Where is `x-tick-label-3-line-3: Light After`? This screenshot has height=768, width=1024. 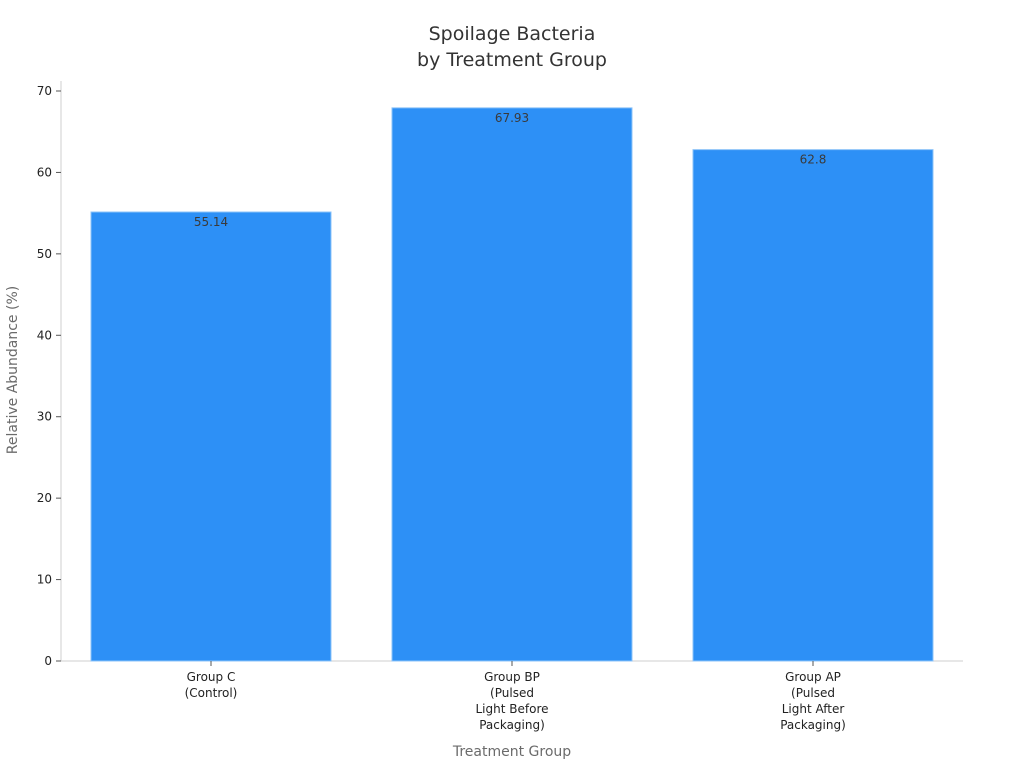
x-tick-label-3-line-3: Light After is located at coordinates (813, 709).